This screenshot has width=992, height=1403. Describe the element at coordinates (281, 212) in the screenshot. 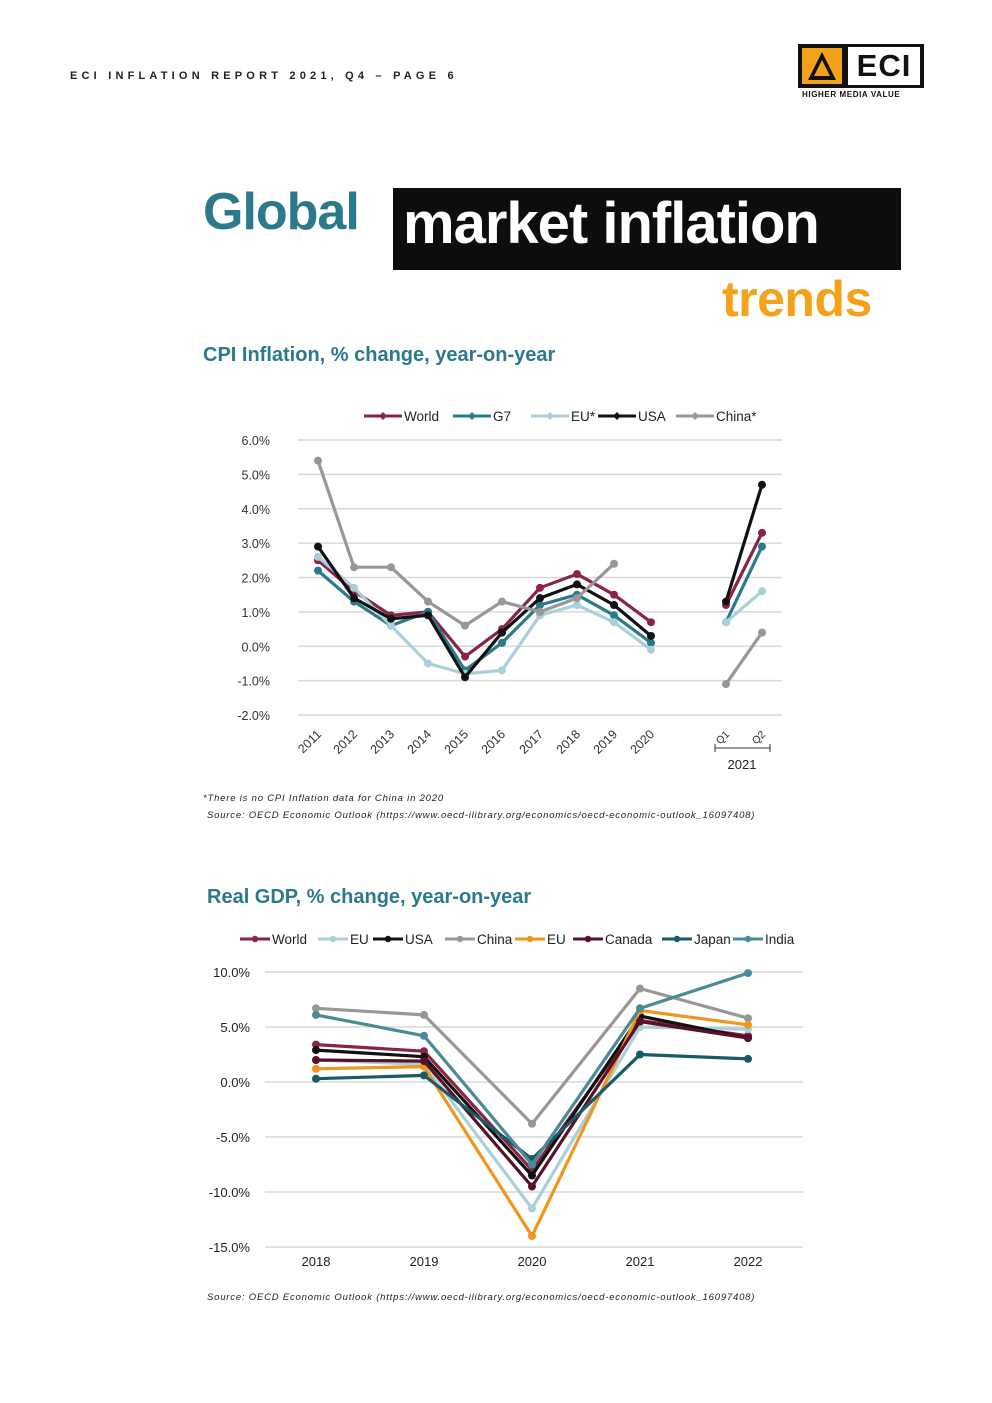

I see `title-global: Global` at that location.